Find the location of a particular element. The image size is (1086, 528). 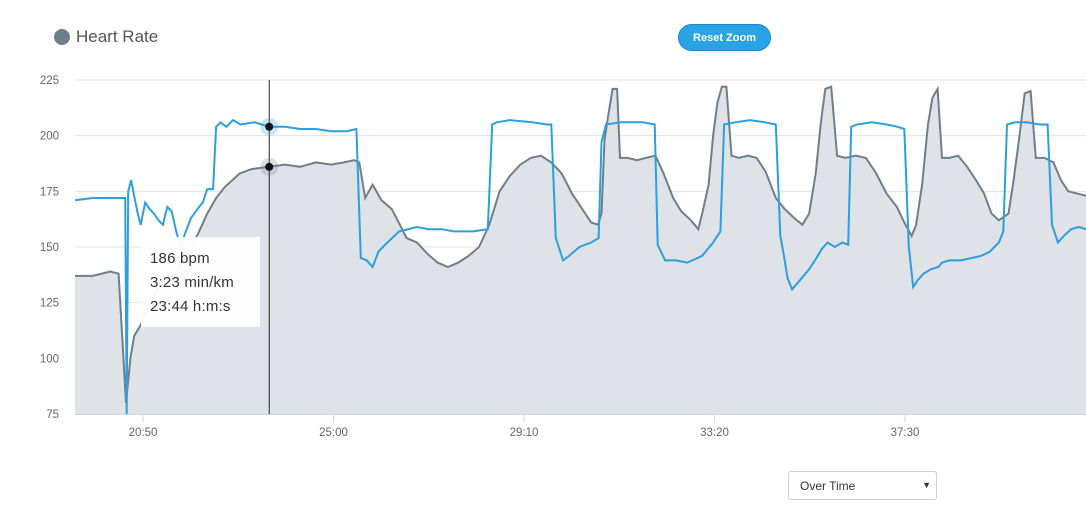

y-tick-label: 125 is located at coordinates (49, 304).